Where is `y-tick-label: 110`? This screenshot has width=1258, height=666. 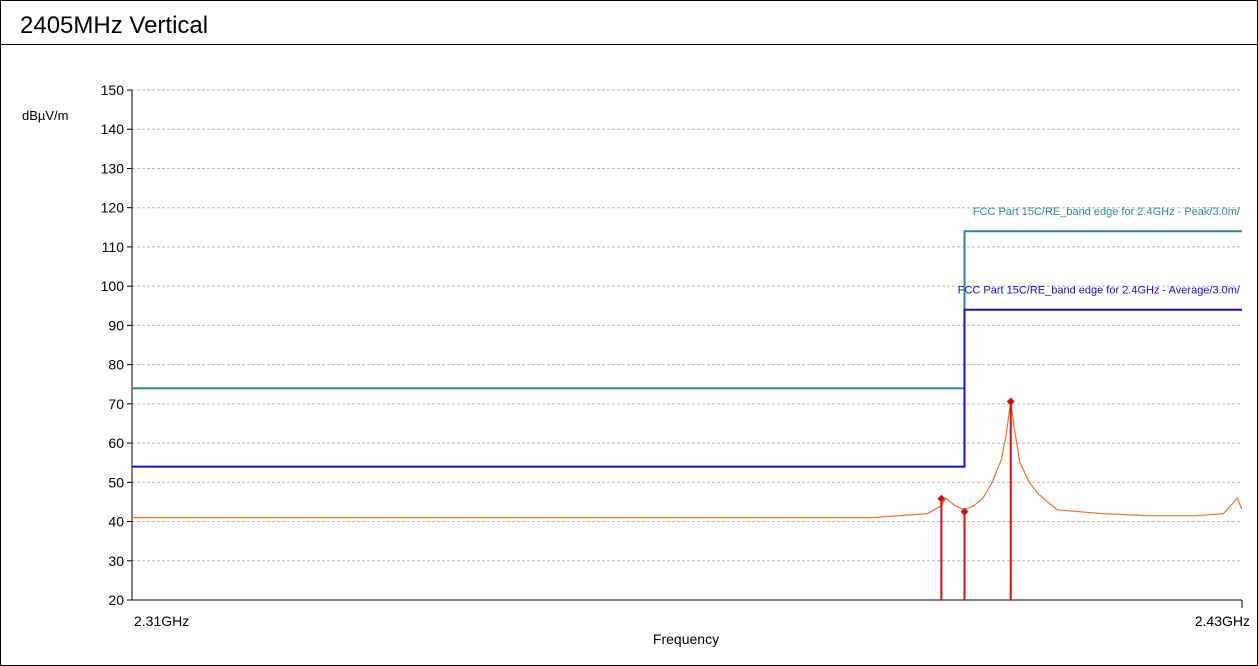
y-tick-label: 110 is located at coordinates (113, 247).